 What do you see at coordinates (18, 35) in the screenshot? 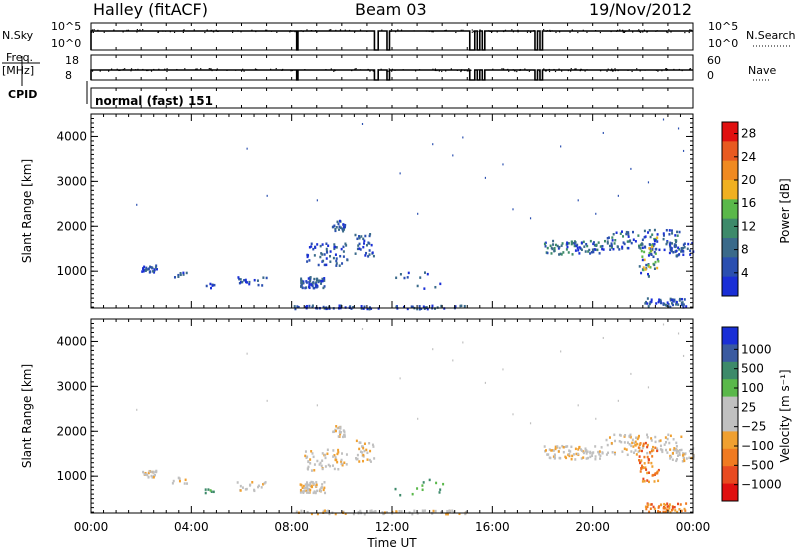
I see `nsky-label: N.Sky` at bounding box center [18, 35].